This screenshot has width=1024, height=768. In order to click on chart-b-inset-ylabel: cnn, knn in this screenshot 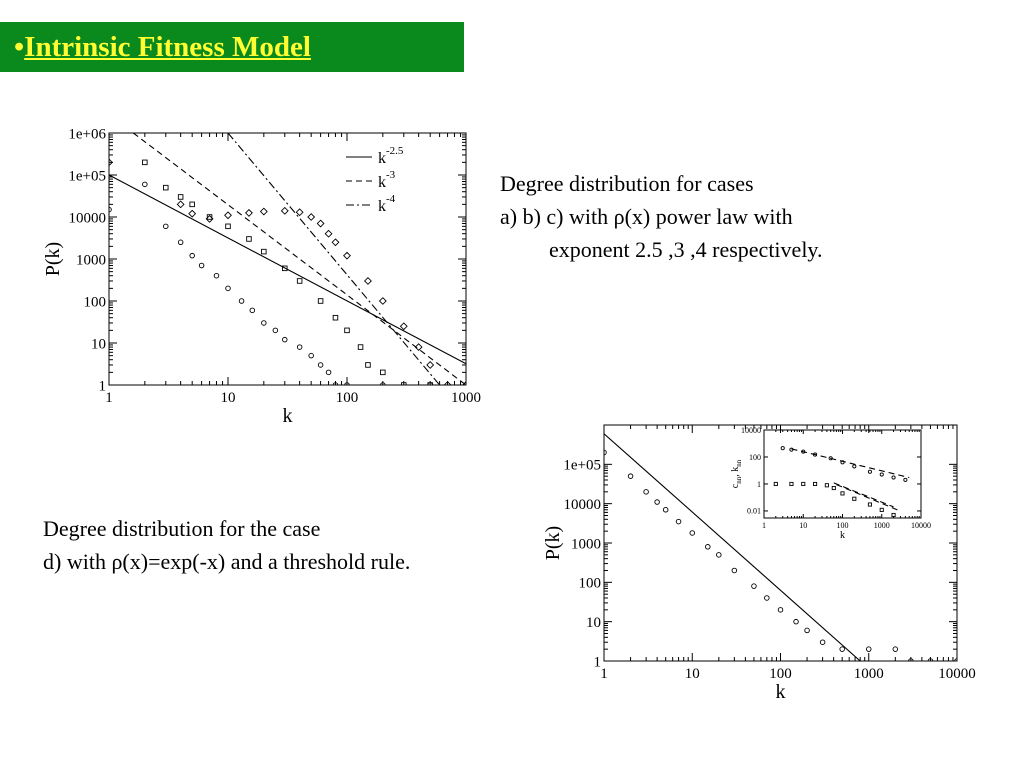, I will do `click(736, 473)`.